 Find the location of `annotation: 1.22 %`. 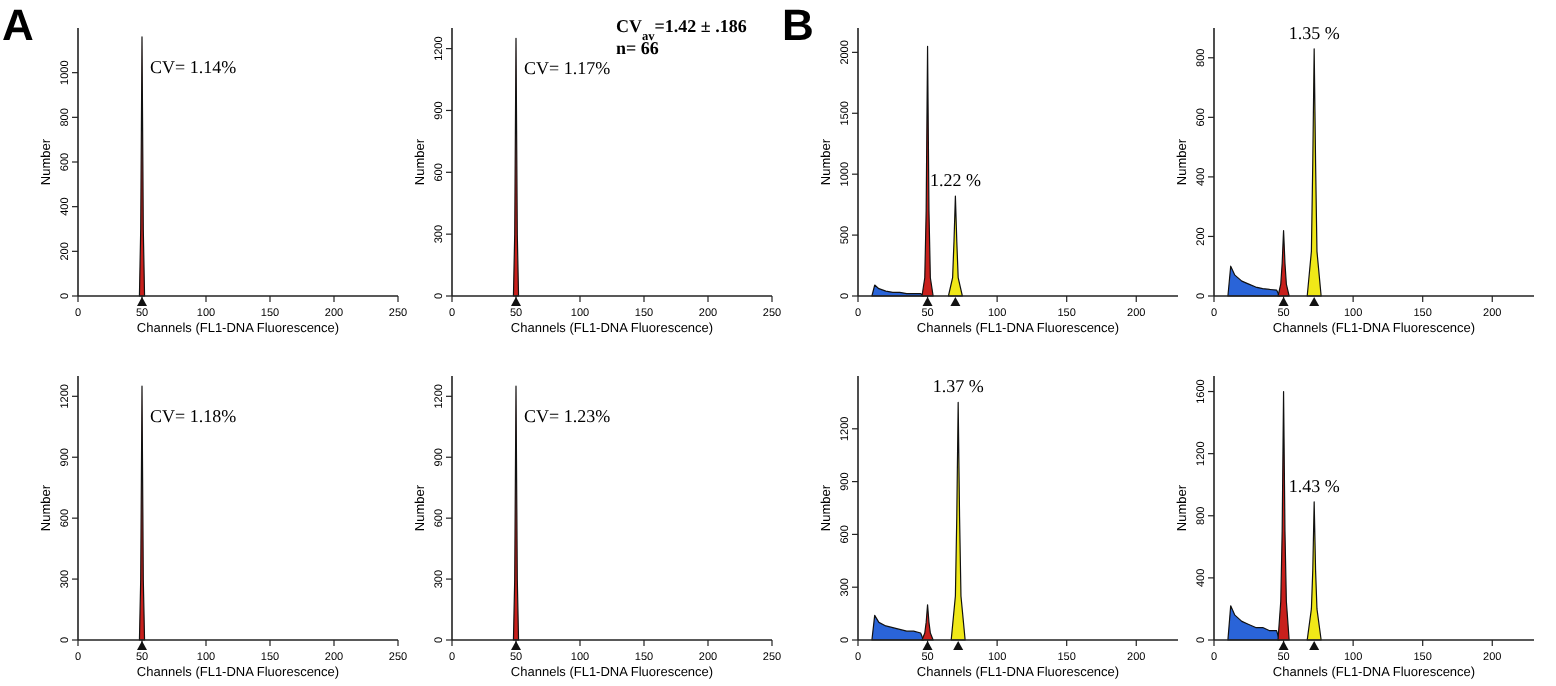

annotation: 1.22 % is located at coordinates (955, 180).